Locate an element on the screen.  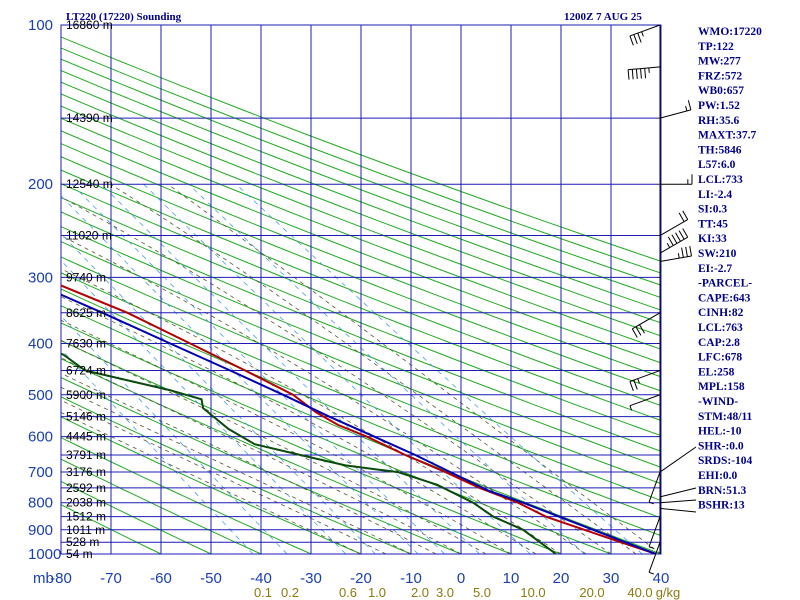
index-value: FRZ:572 is located at coordinates (720, 76).